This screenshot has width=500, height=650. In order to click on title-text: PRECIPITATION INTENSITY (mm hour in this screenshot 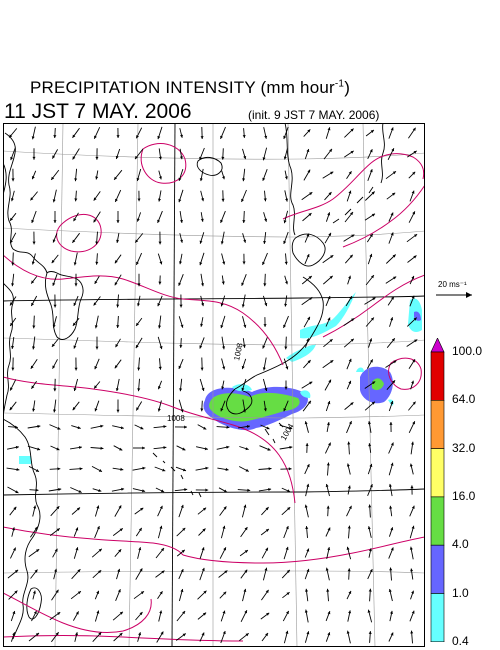, I will do `click(182, 87)`.